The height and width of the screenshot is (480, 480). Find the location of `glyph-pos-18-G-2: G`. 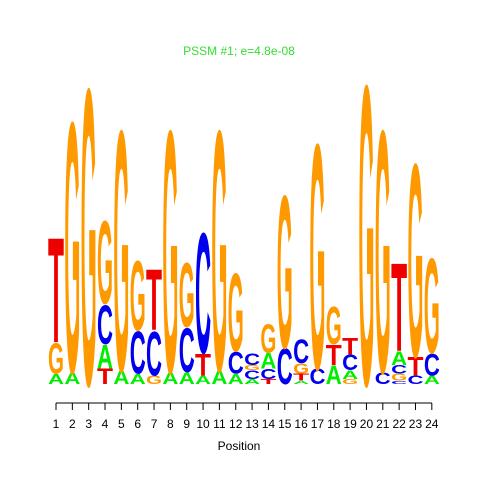

glyph-pos-18-G-2: G is located at coordinates (334, 325).